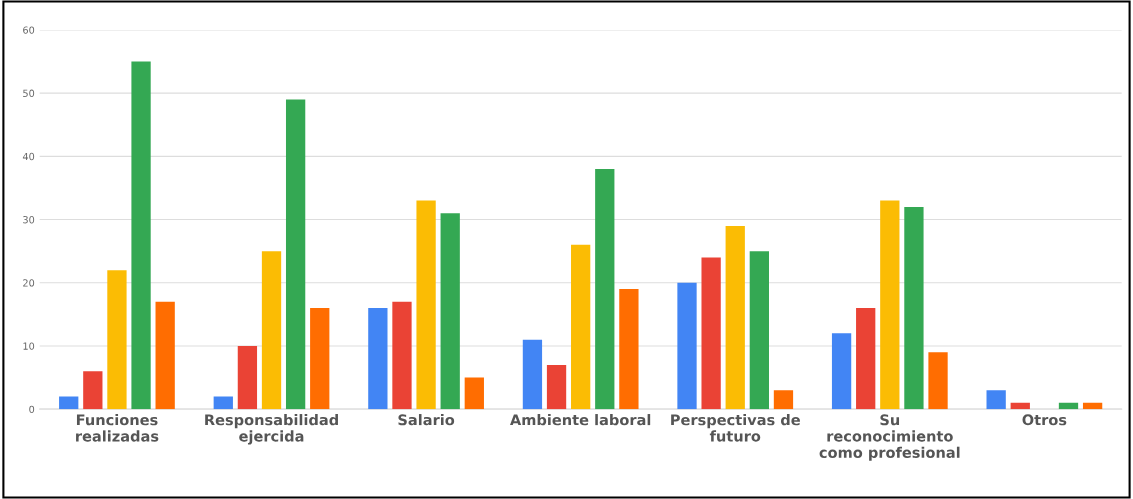  I want to click on x-tick-label: Funciones realizadas, so click(117, 428).